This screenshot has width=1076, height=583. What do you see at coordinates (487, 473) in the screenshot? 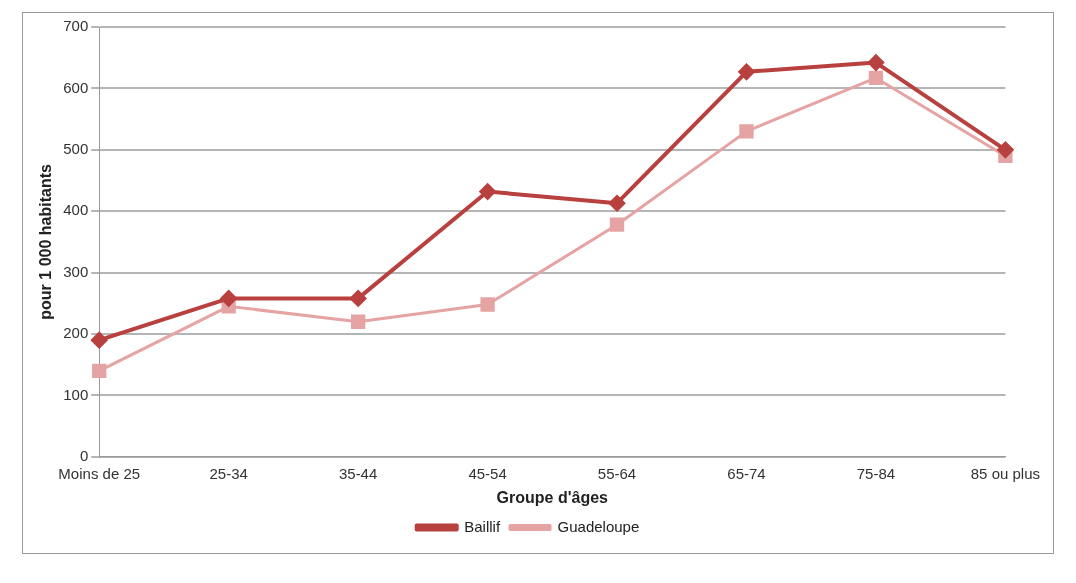
I see `x-tick-label: 45-54` at bounding box center [487, 473].